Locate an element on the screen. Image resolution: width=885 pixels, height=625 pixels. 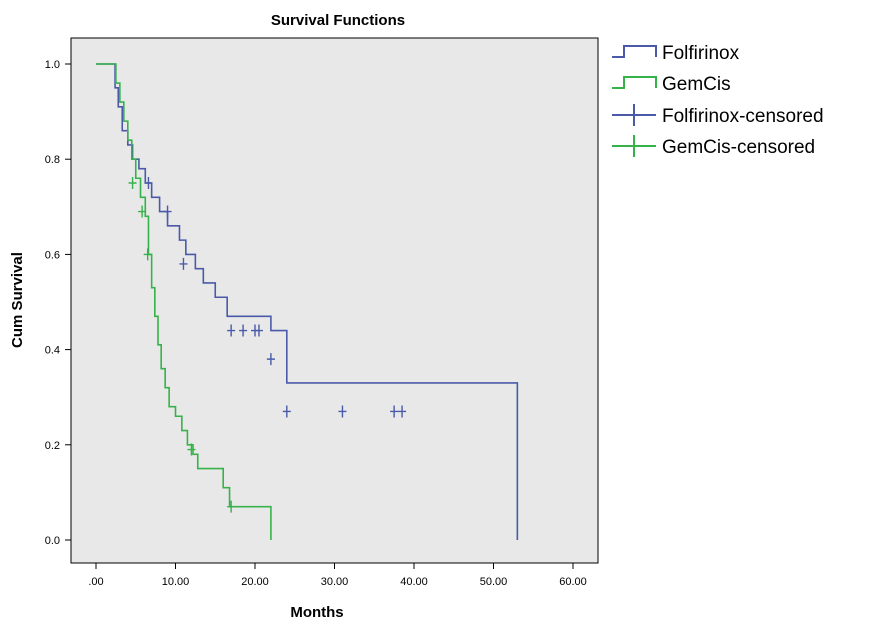
x-tick-label: 10.00 is located at coordinates (176, 582).